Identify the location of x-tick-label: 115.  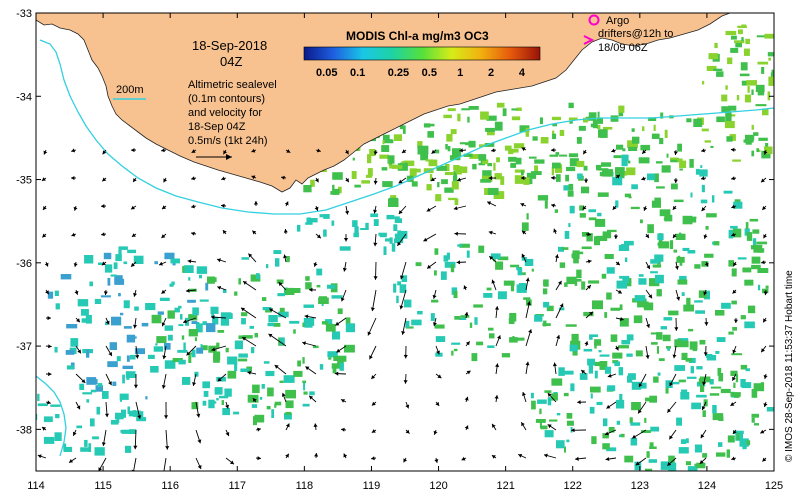
(103, 486).